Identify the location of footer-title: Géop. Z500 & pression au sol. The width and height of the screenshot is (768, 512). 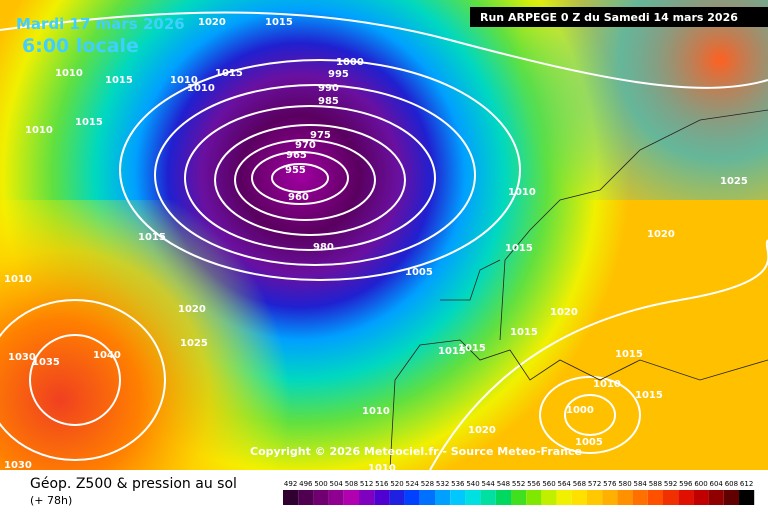
(133, 484).